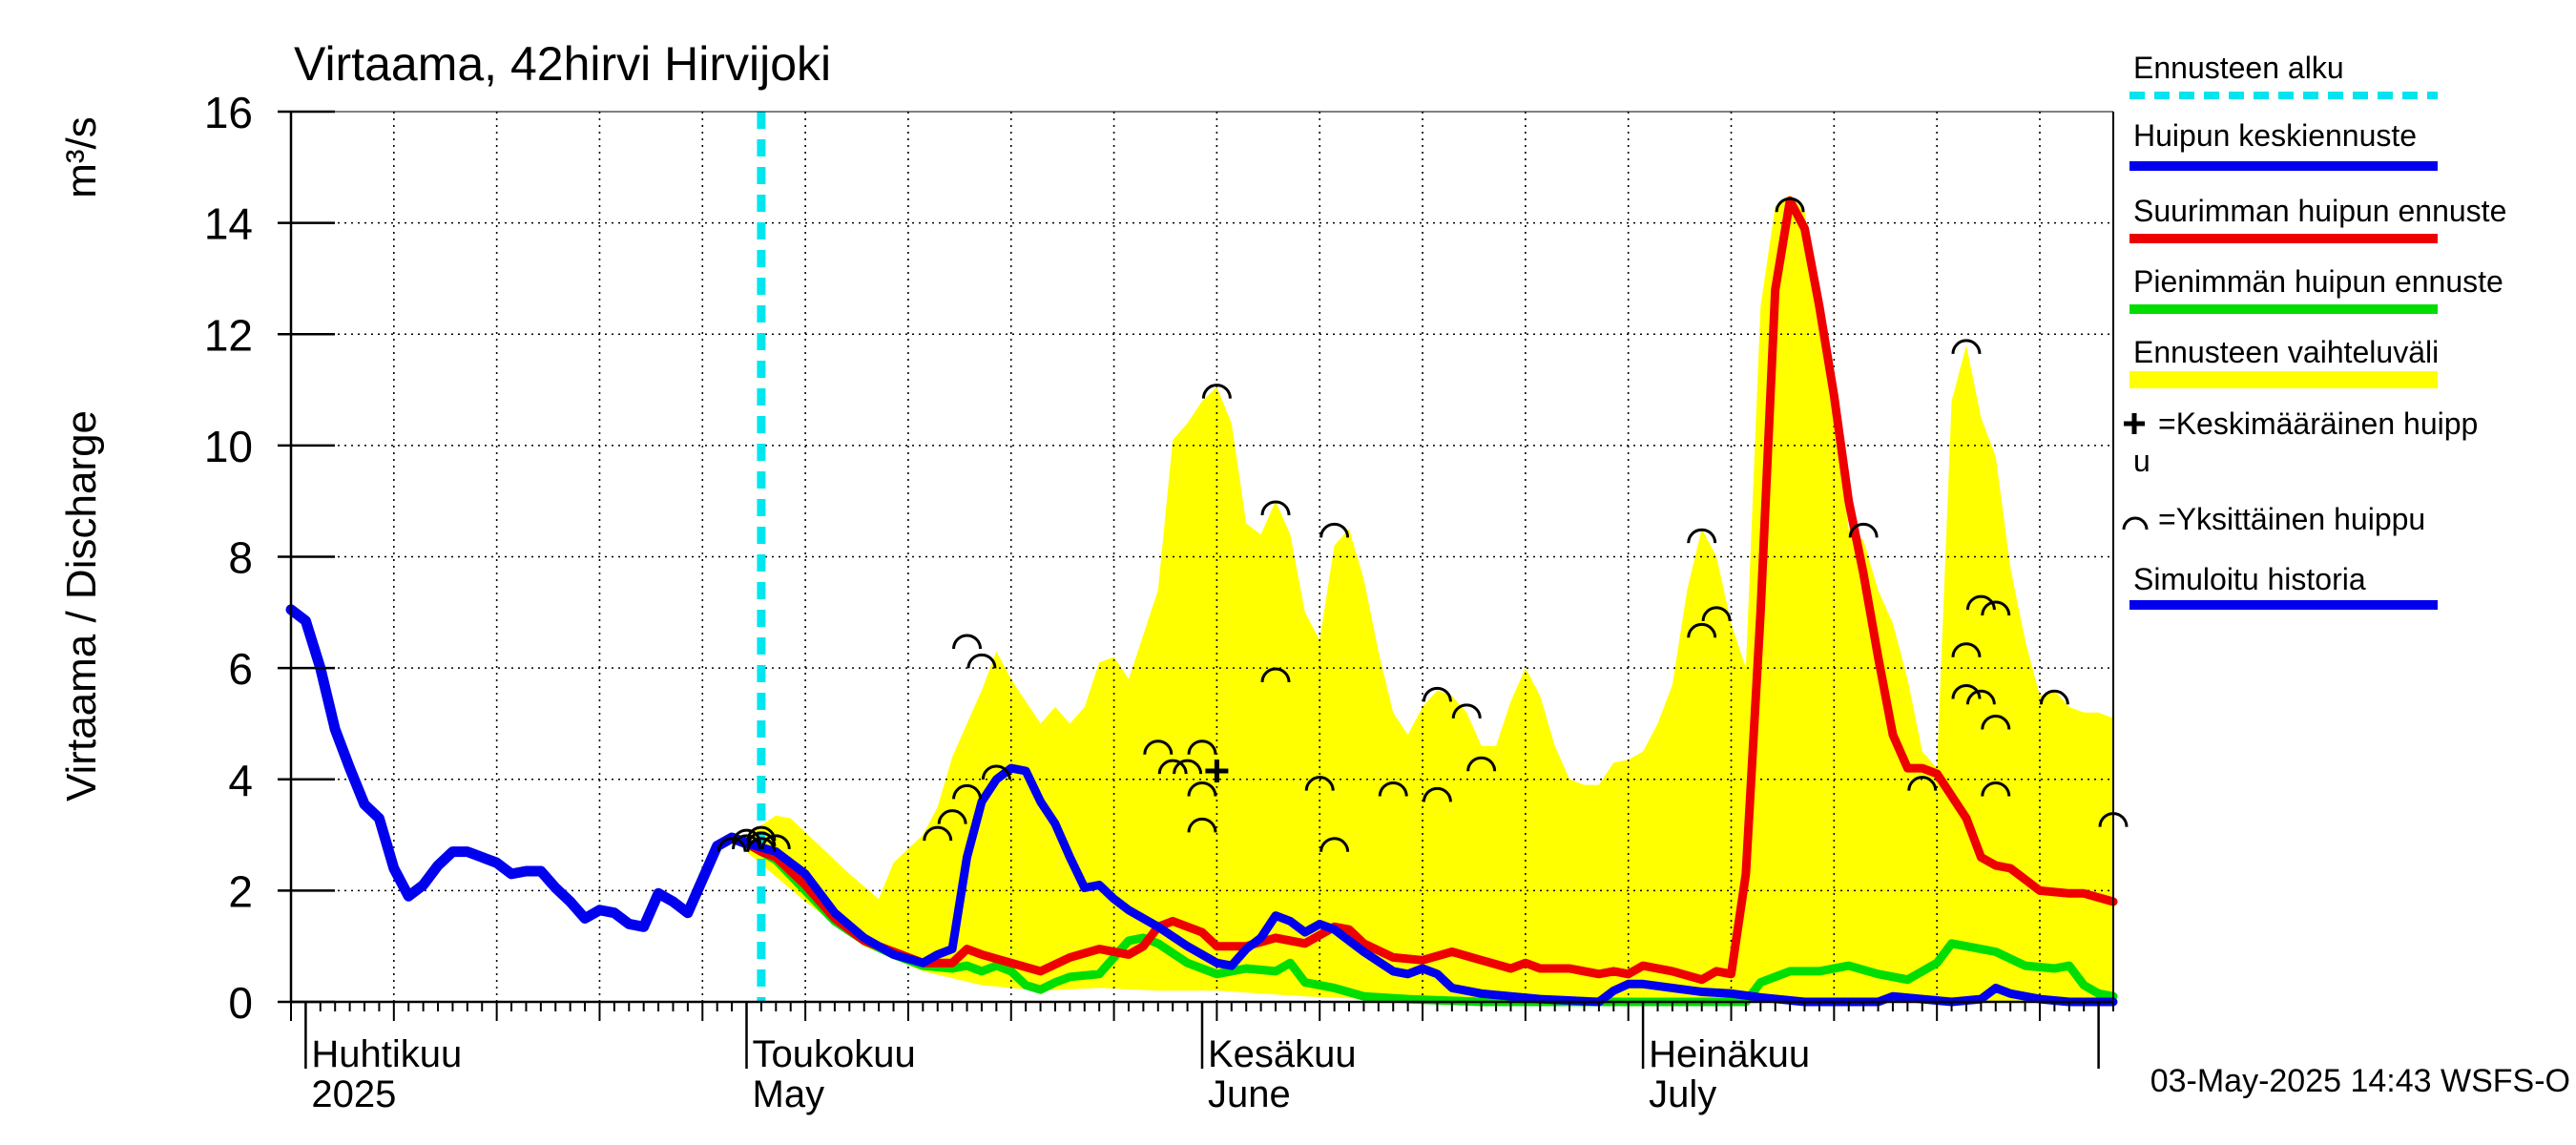 The width and height of the screenshot is (2576, 1145). What do you see at coordinates (81, 606) in the screenshot?
I see `y-axis-label: Virtaama / Discharge` at bounding box center [81, 606].